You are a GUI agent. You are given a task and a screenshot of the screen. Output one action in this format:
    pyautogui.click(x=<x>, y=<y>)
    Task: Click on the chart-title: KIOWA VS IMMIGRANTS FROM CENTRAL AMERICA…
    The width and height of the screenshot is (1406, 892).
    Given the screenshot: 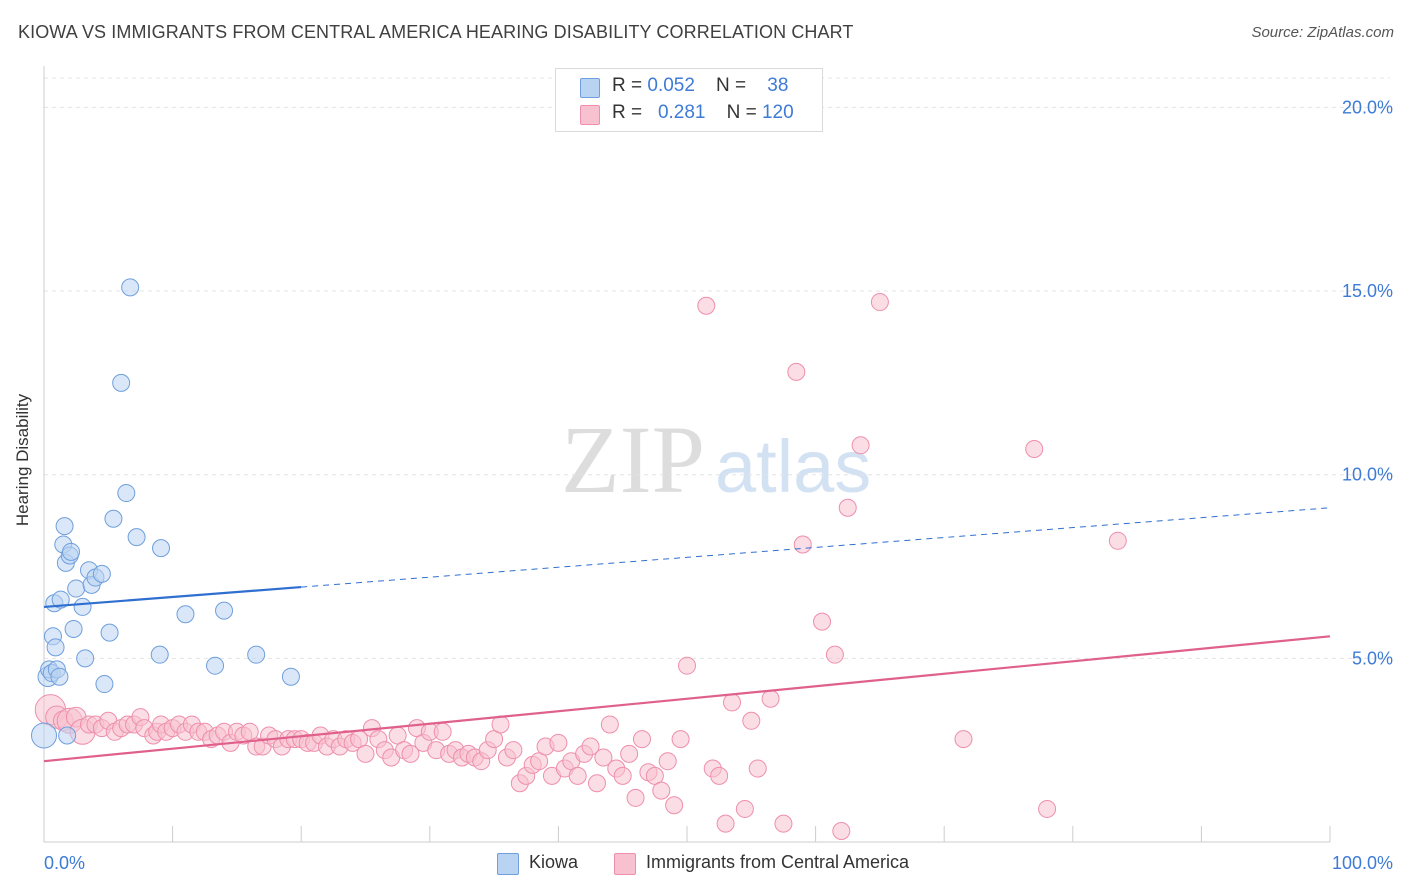 What is the action you would take?
    pyautogui.click(x=436, y=32)
    